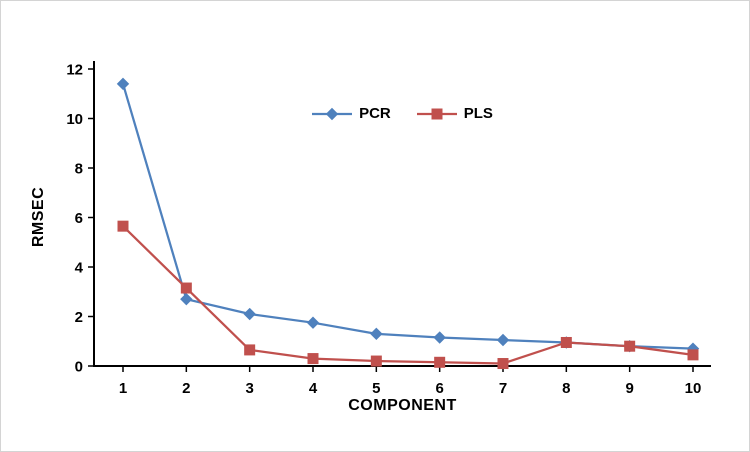 Image resolution: width=750 pixels, height=452 pixels. What do you see at coordinates (123, 388) in the screenshot?
I see `x-tick-label: 1` at bounding box center [123, 388].